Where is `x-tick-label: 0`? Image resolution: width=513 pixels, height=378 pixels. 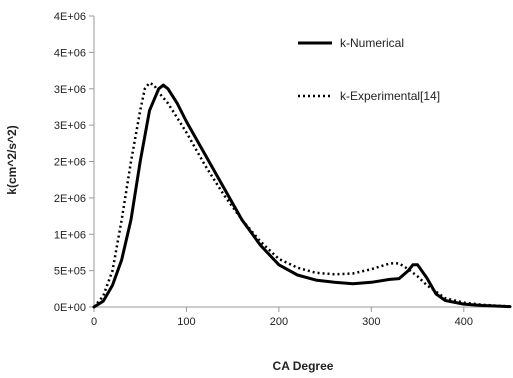 x-tick-label: 0 is located at coordinates (94, 322).